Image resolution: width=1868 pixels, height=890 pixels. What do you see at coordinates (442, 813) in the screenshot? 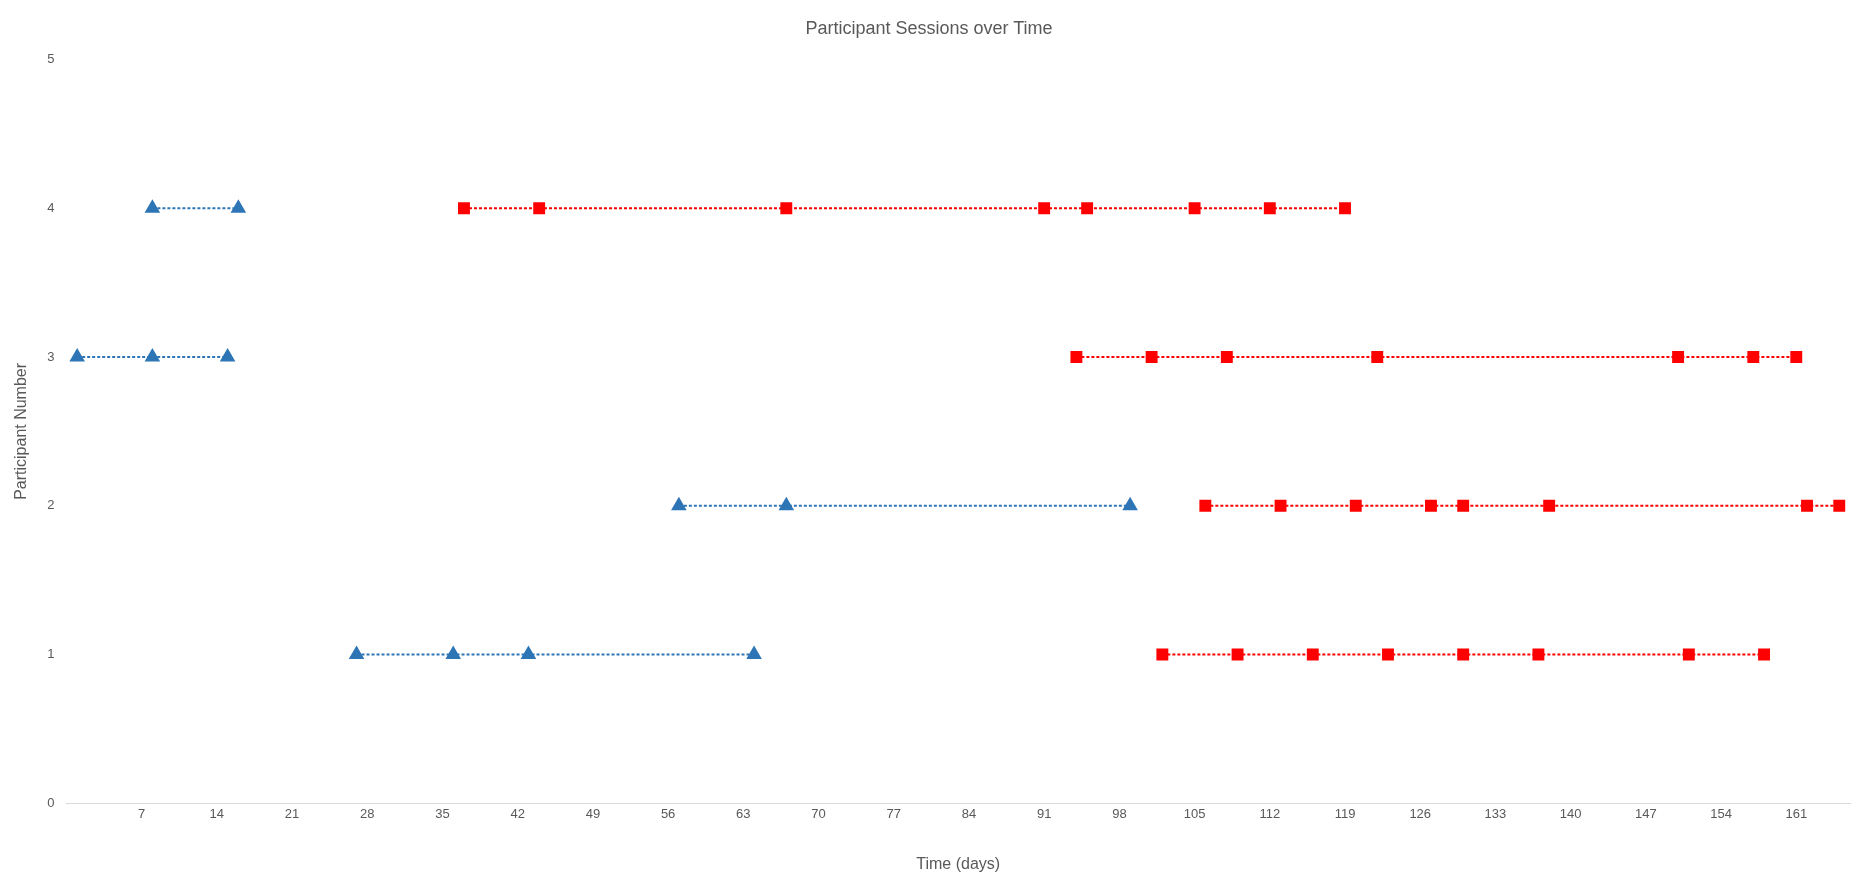
I see `x-tick-label: 35` at bounding box center [442, 813].